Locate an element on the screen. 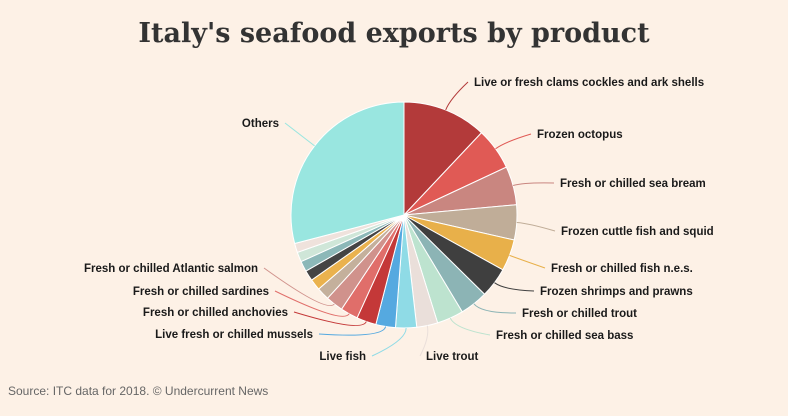 This screenshot has width=788, height=416. slice-label: Fresh or chilled fish n.e.s. is located at coordinates (622, 269).